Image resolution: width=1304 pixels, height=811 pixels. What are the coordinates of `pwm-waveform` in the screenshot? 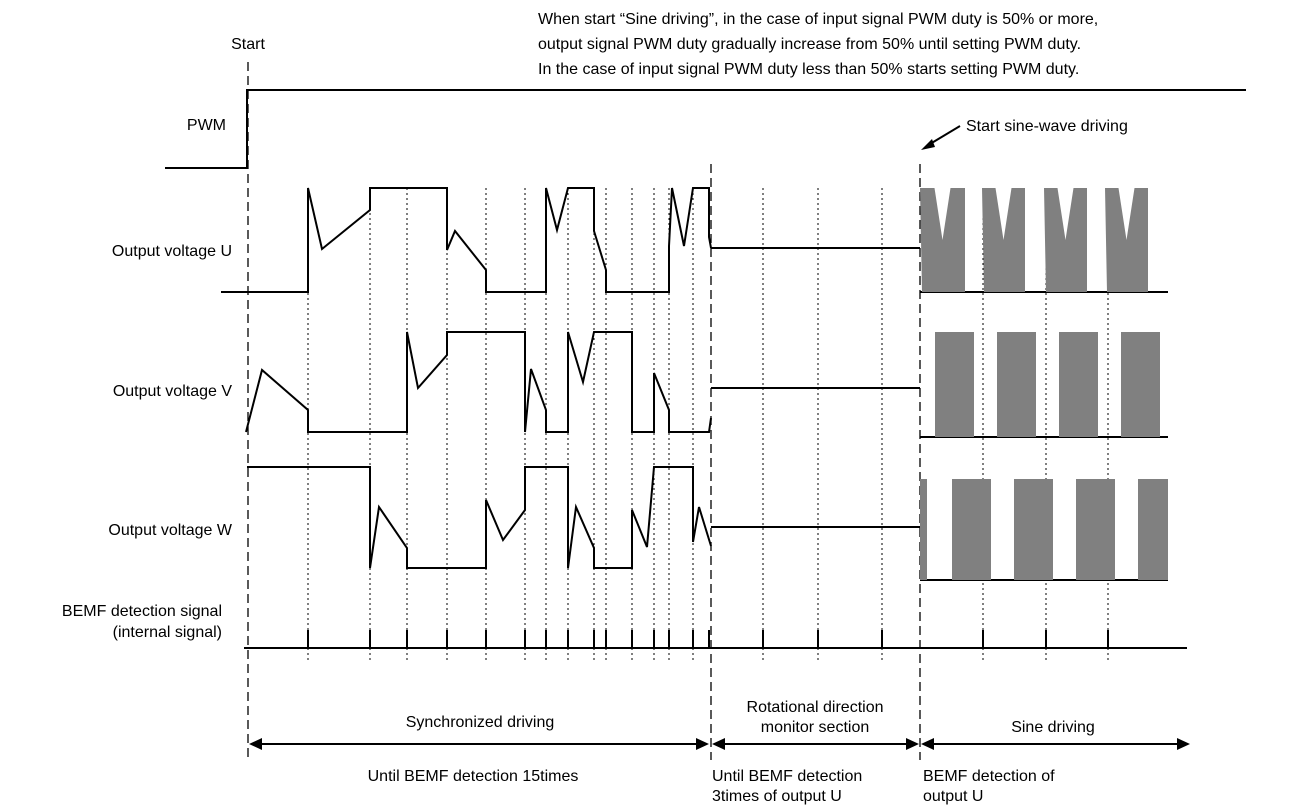 It's located at (705, 129).